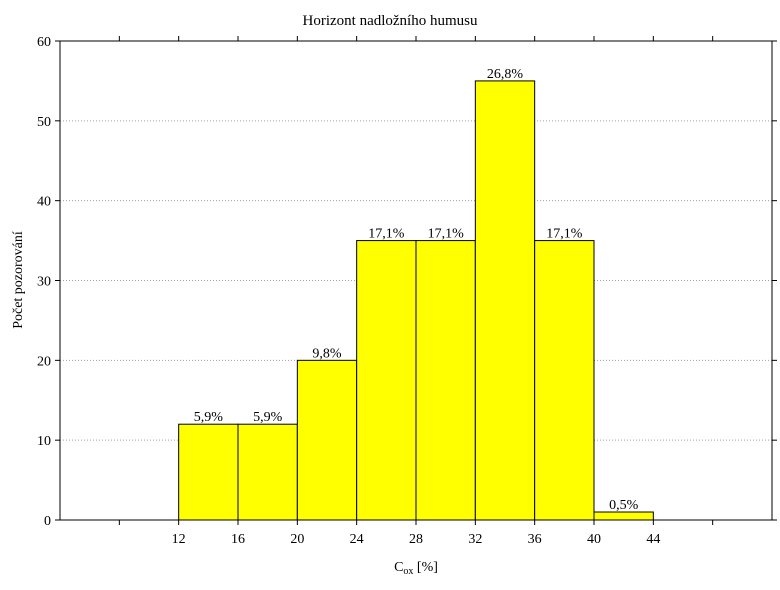  Describe the element at coordinates (475, 539) in the screenshot. I see `x-tick-label: 32` at that location.